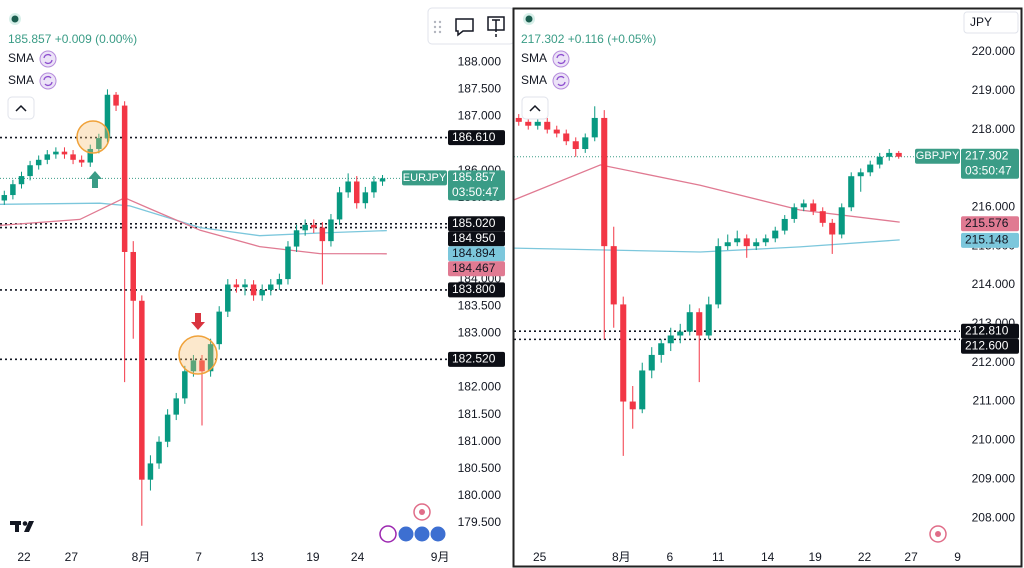 The height and width of the screenshot is (568, 1024). I want to click on comment-button, so click(464, 27).